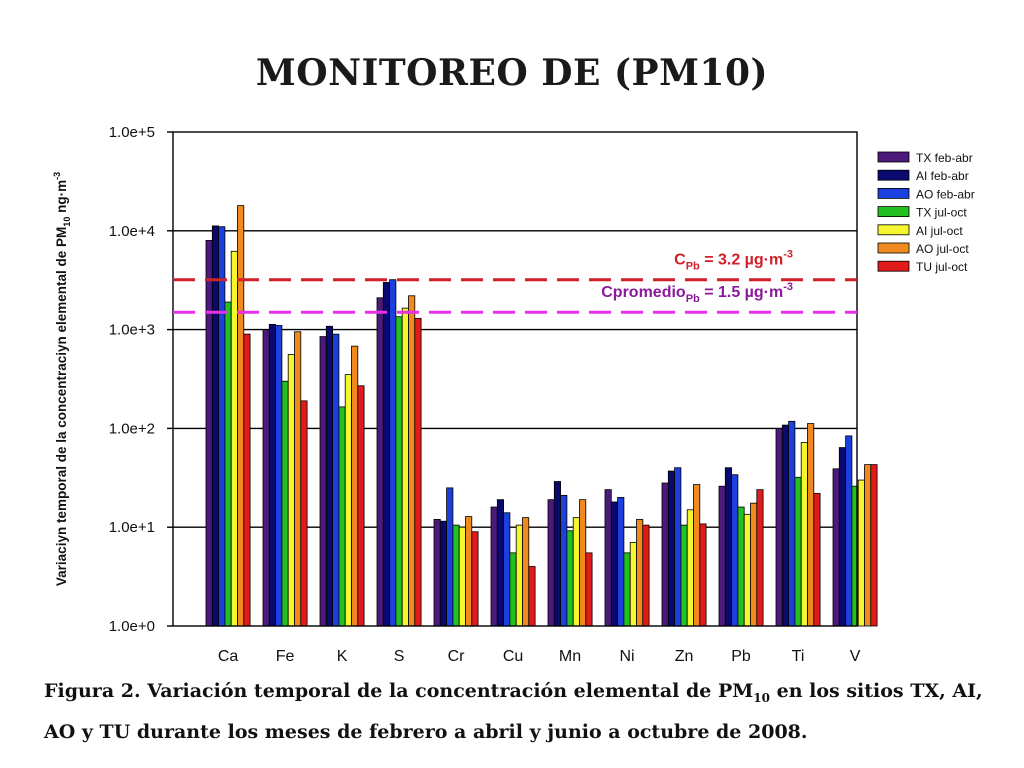 Image resolution: width=1024 pixels, height=768 pixels. What do you see at coordinates (874, 545) in the screenshot?
I see `bar-v-tu-jul-oct` at bounding box center [874, 545].